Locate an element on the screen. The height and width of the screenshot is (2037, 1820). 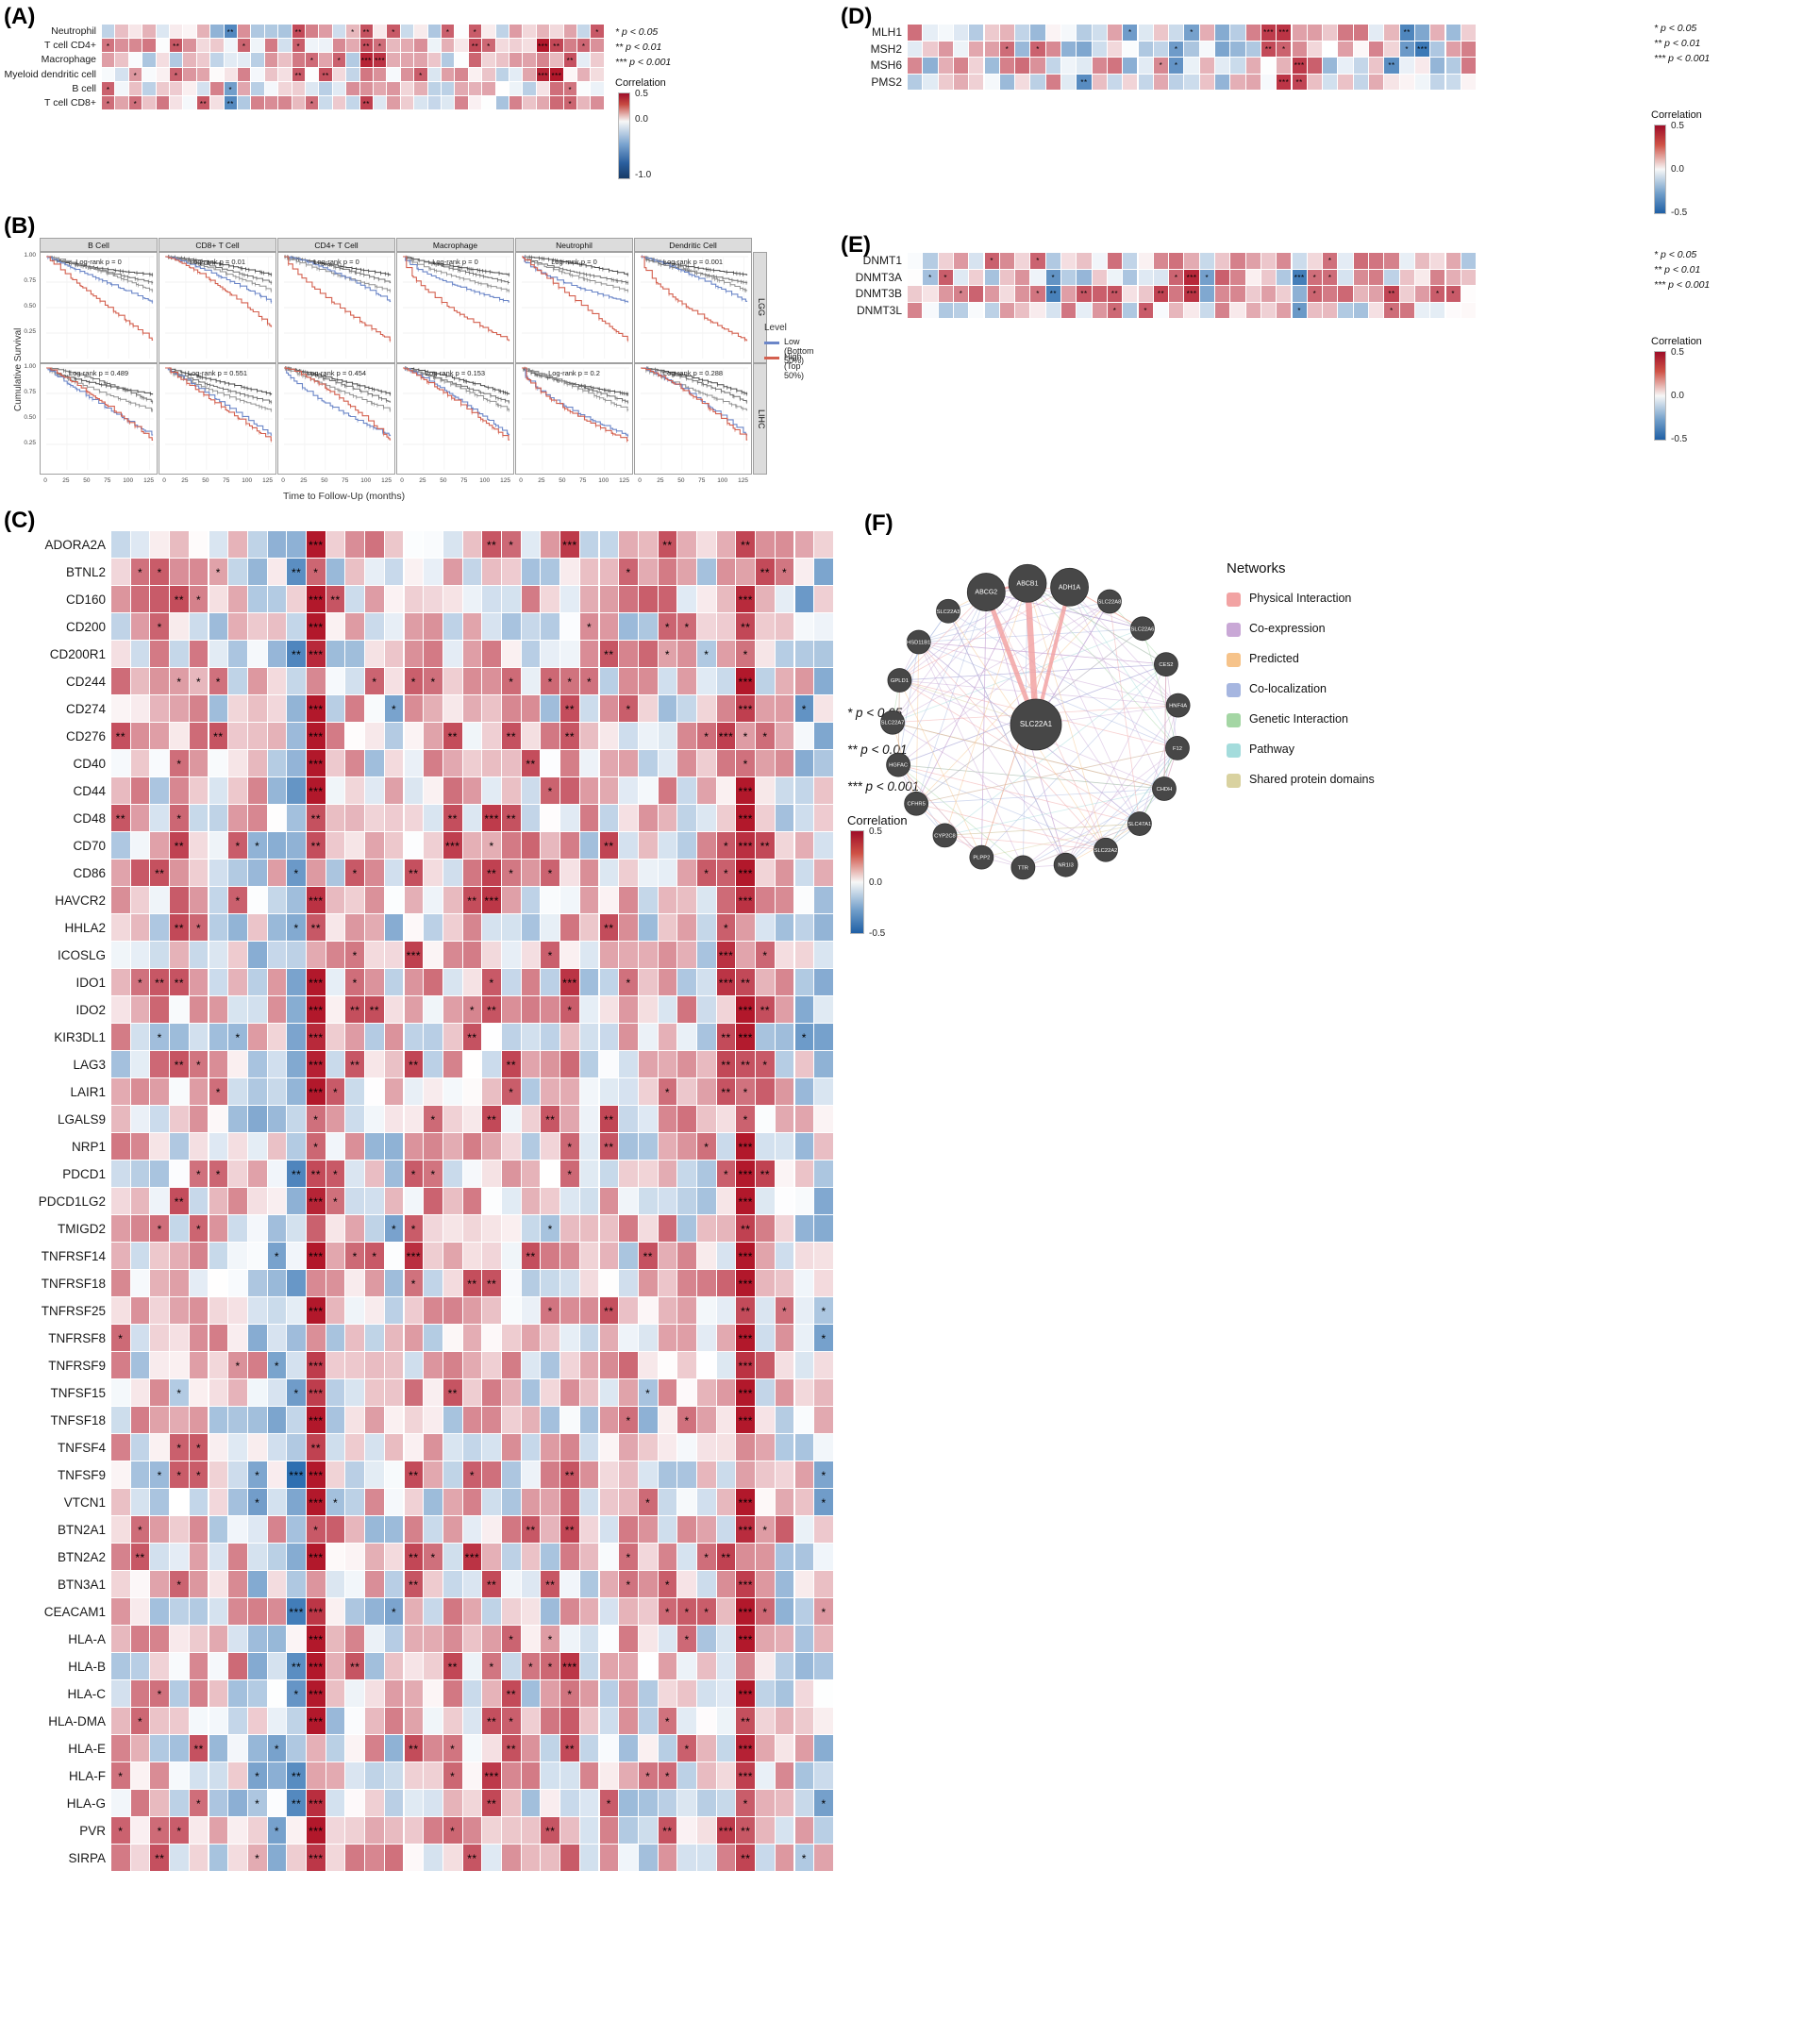
heatmap-row-label: TMIGD2 is located at coordinates (81, 1229).